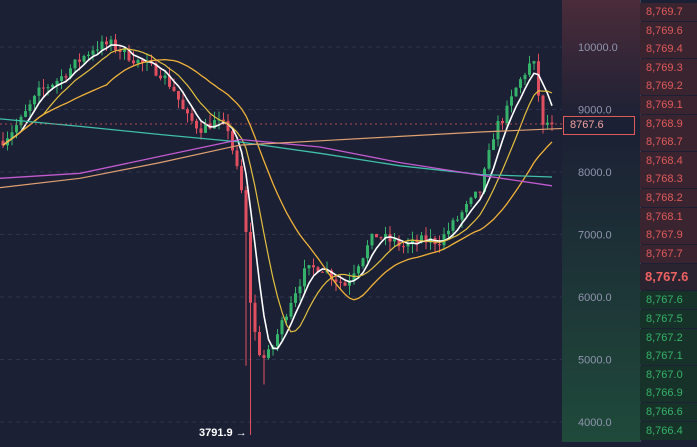 The width and height of the screenshot is (697, 447). Describe the element at coordinates (668, 393) in the screenshot. I see `bid-row: 8,766.9` at that location.